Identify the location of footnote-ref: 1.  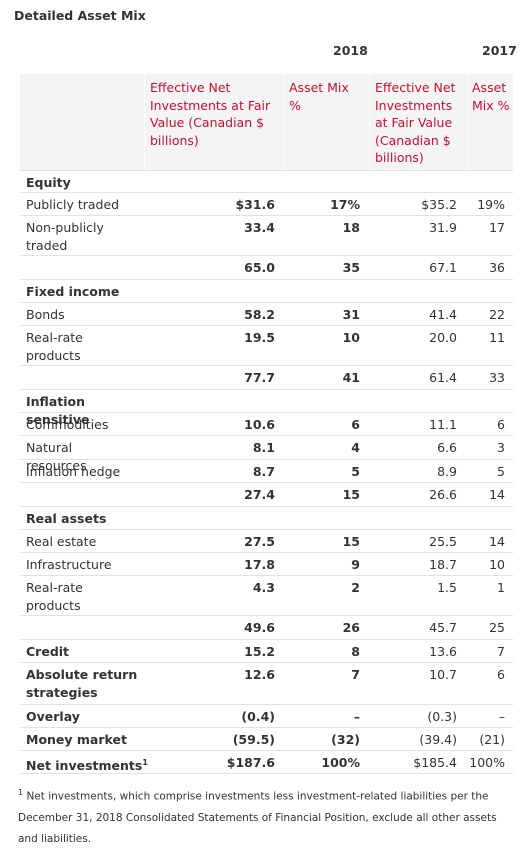
(145, 762).